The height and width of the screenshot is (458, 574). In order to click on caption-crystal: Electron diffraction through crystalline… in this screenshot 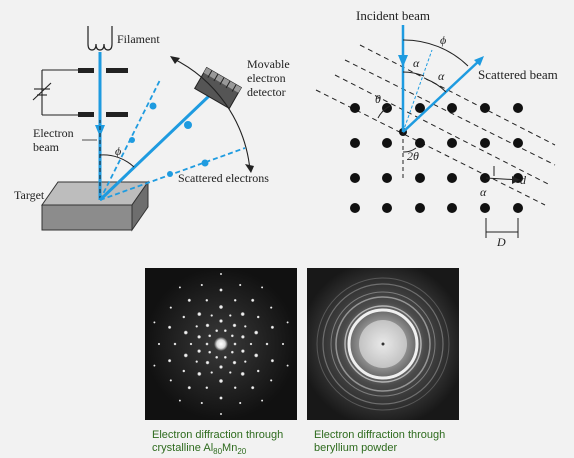, I will do `click(217, 443)`.